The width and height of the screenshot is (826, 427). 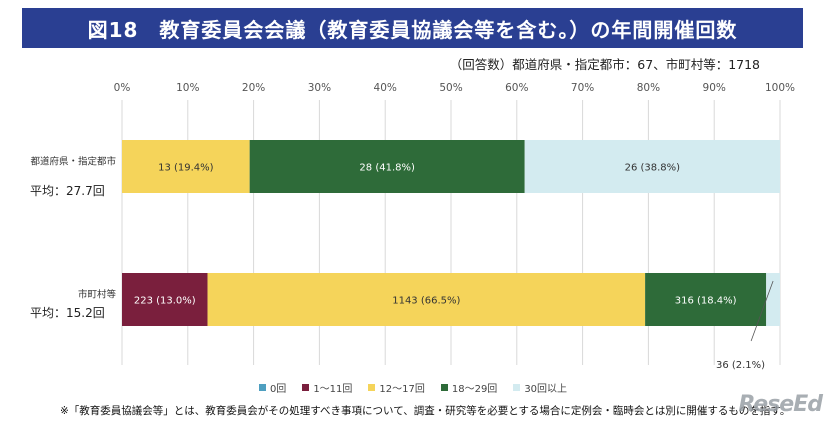 I want to click on legend-item: 0回, so click(x=272, y=387).